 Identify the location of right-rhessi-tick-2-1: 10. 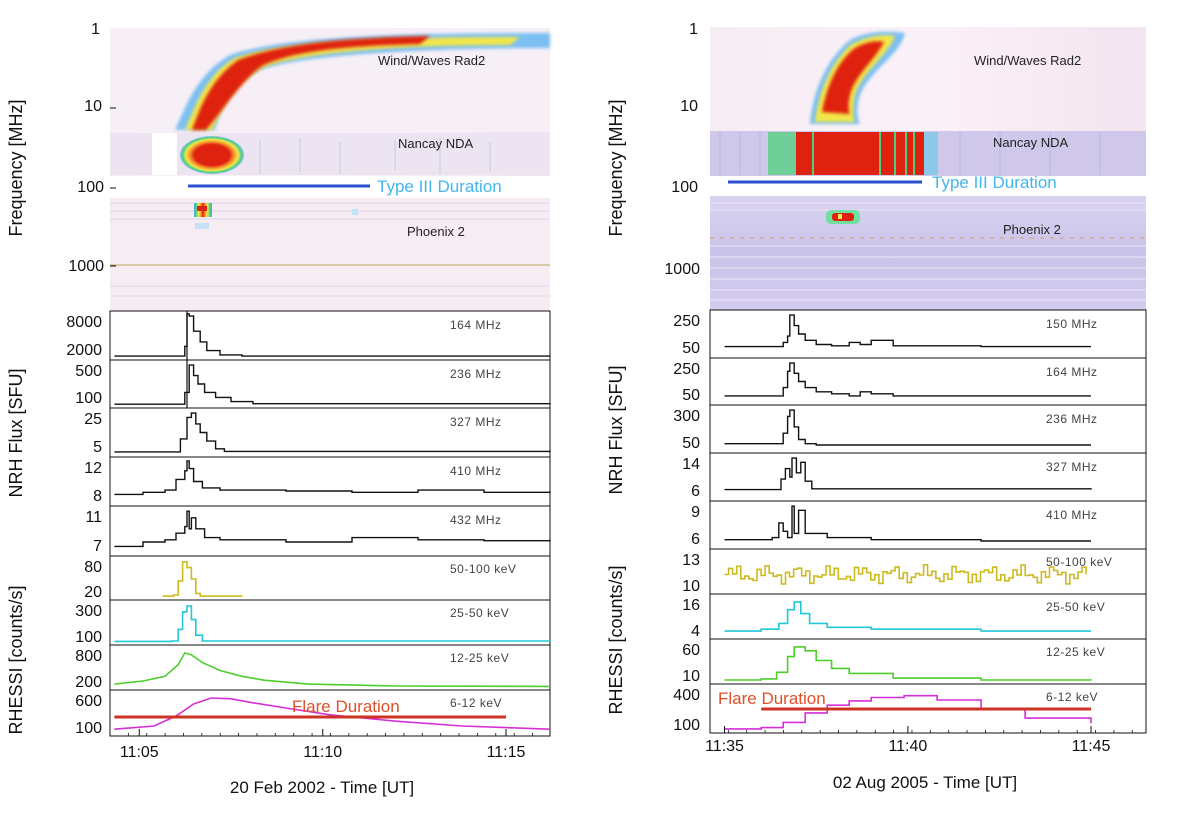
(691, 676).